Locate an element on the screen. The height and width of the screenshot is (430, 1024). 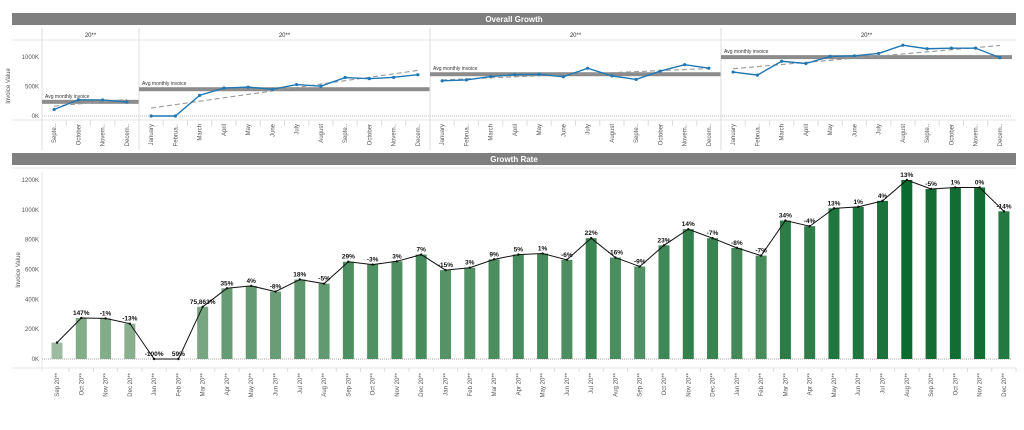
month-label: Februa.. is located at coordinates (758, 135).